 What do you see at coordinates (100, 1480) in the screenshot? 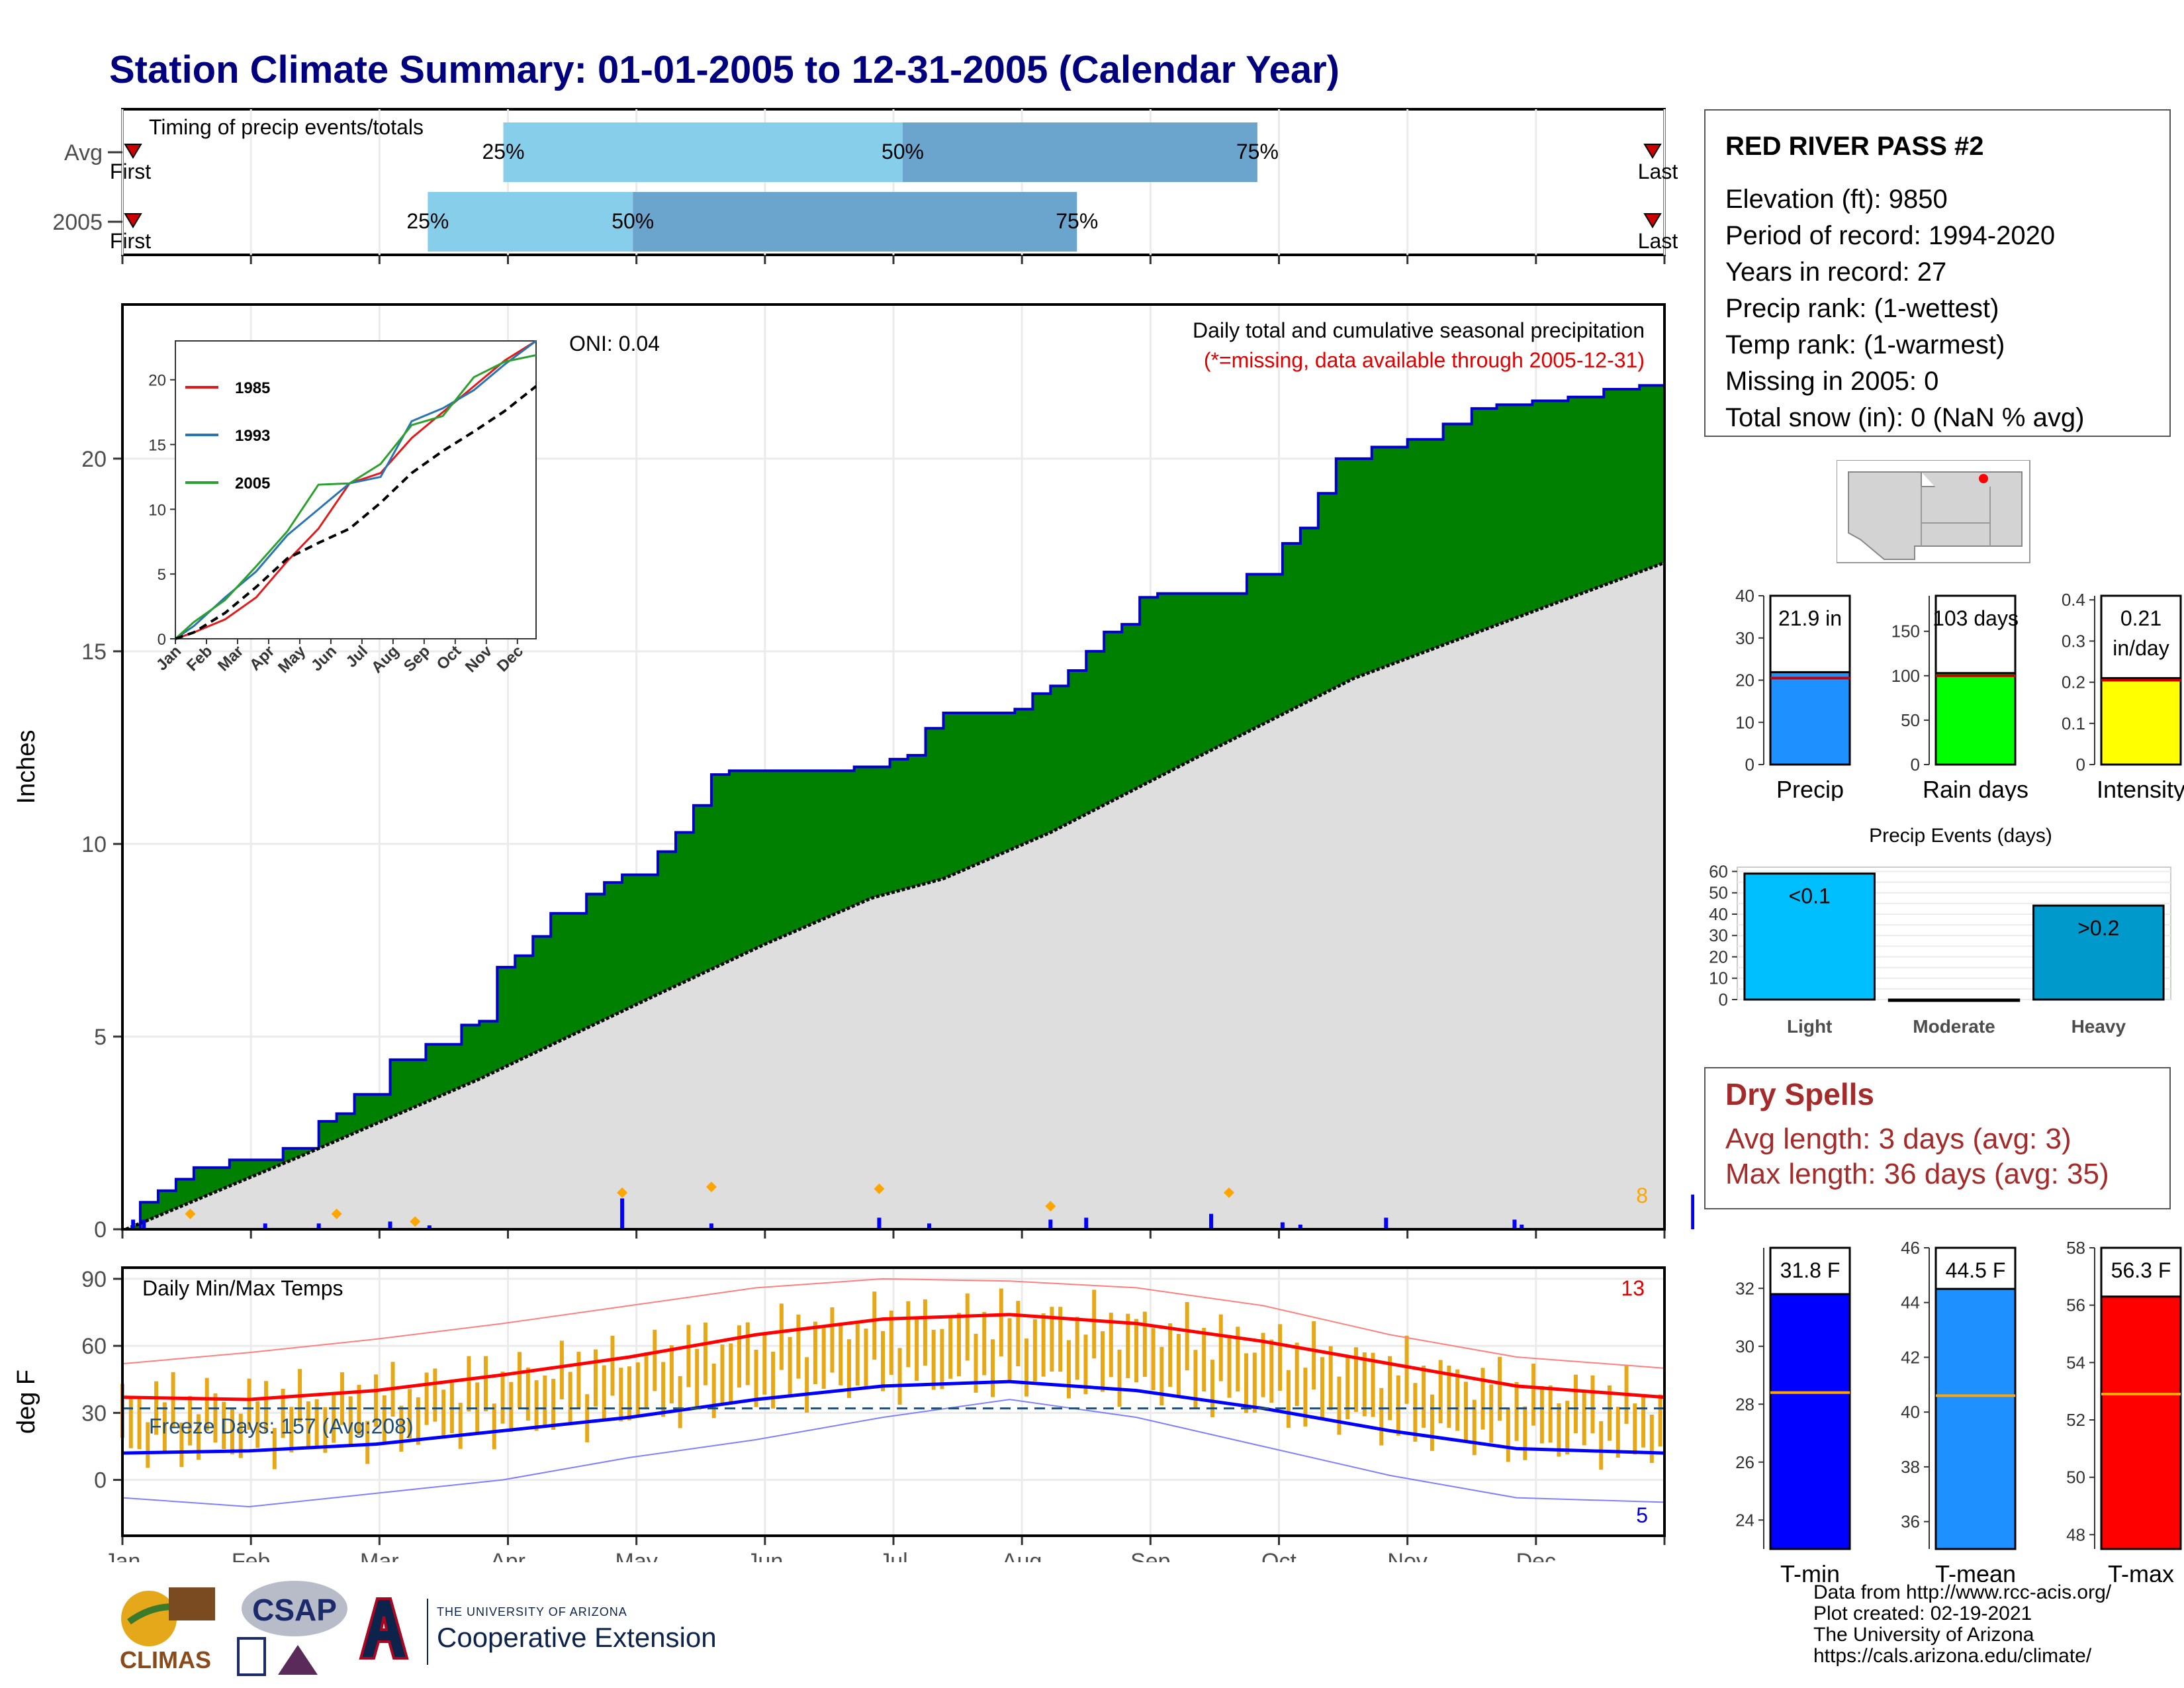
I see `temp-y-tick-label: 0` at bounding box center [100, 1480].